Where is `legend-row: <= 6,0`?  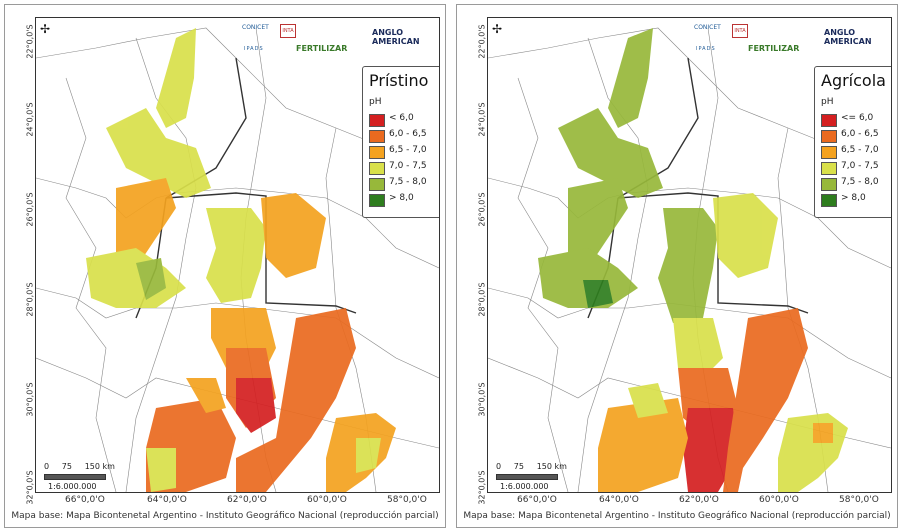 legend-row: <= 6,0 is located at coordinates (856, 120).